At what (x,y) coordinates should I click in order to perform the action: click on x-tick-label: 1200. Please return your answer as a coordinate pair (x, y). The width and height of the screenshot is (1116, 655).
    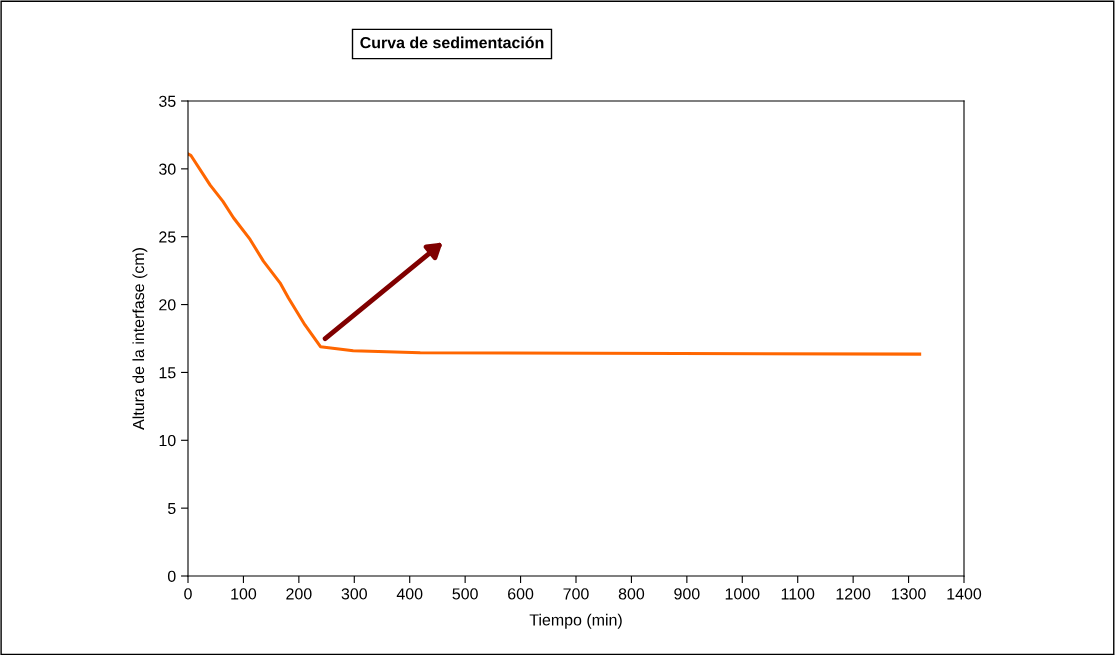
    Looking at the image, I should click on (853, 594).